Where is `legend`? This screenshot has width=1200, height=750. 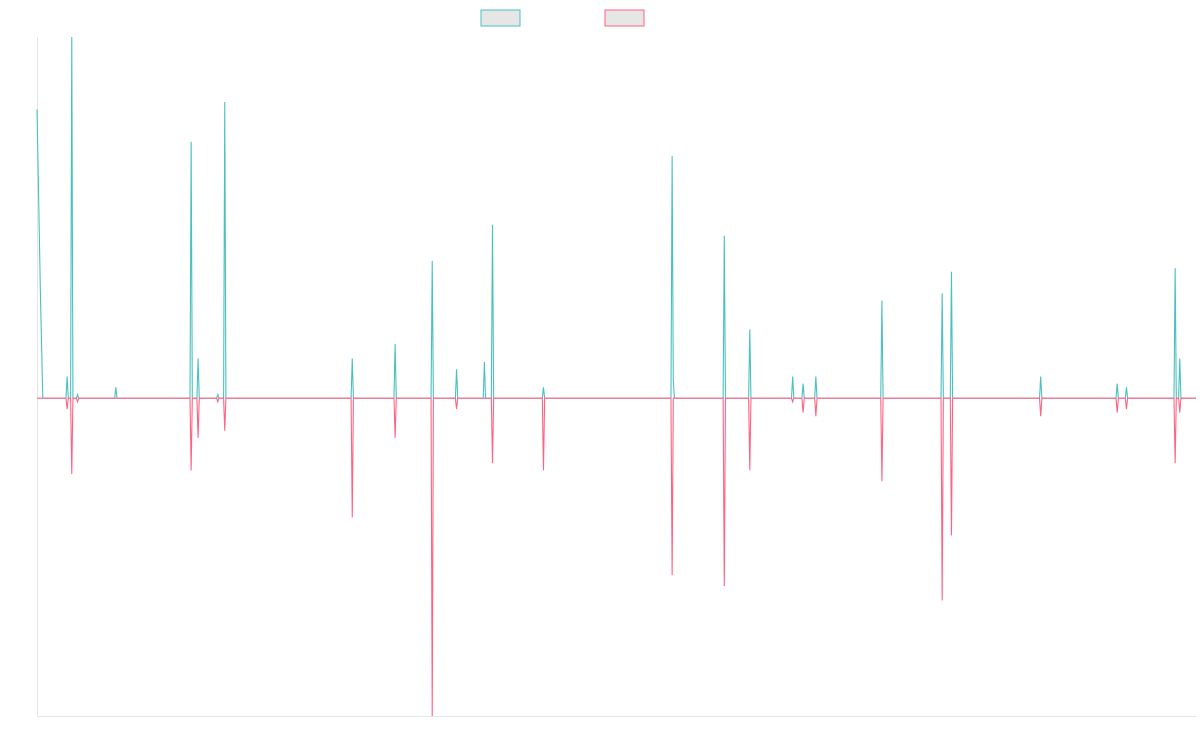 legend is located at coordinates (562, 18).